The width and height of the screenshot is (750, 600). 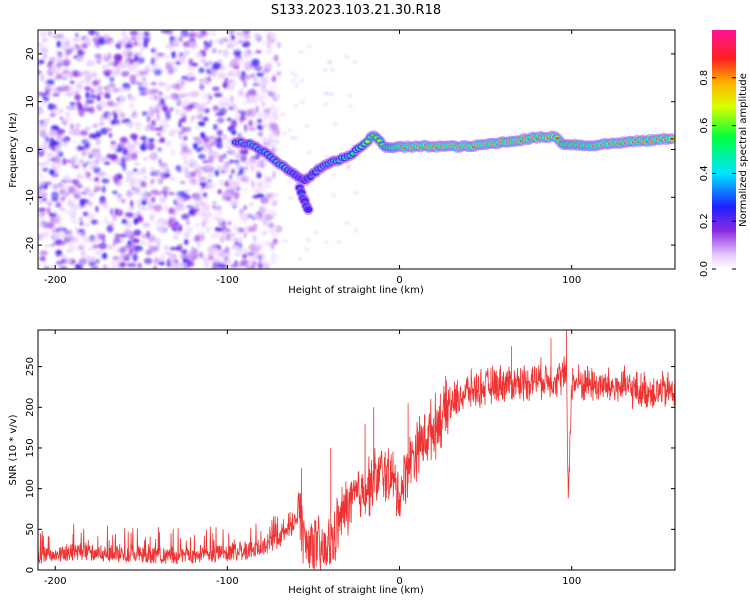 What do you see at coordinates (704, 173) in the screenshot?
I see `colorbar-tick-label: 0.4` at bounding box center [704, 173].